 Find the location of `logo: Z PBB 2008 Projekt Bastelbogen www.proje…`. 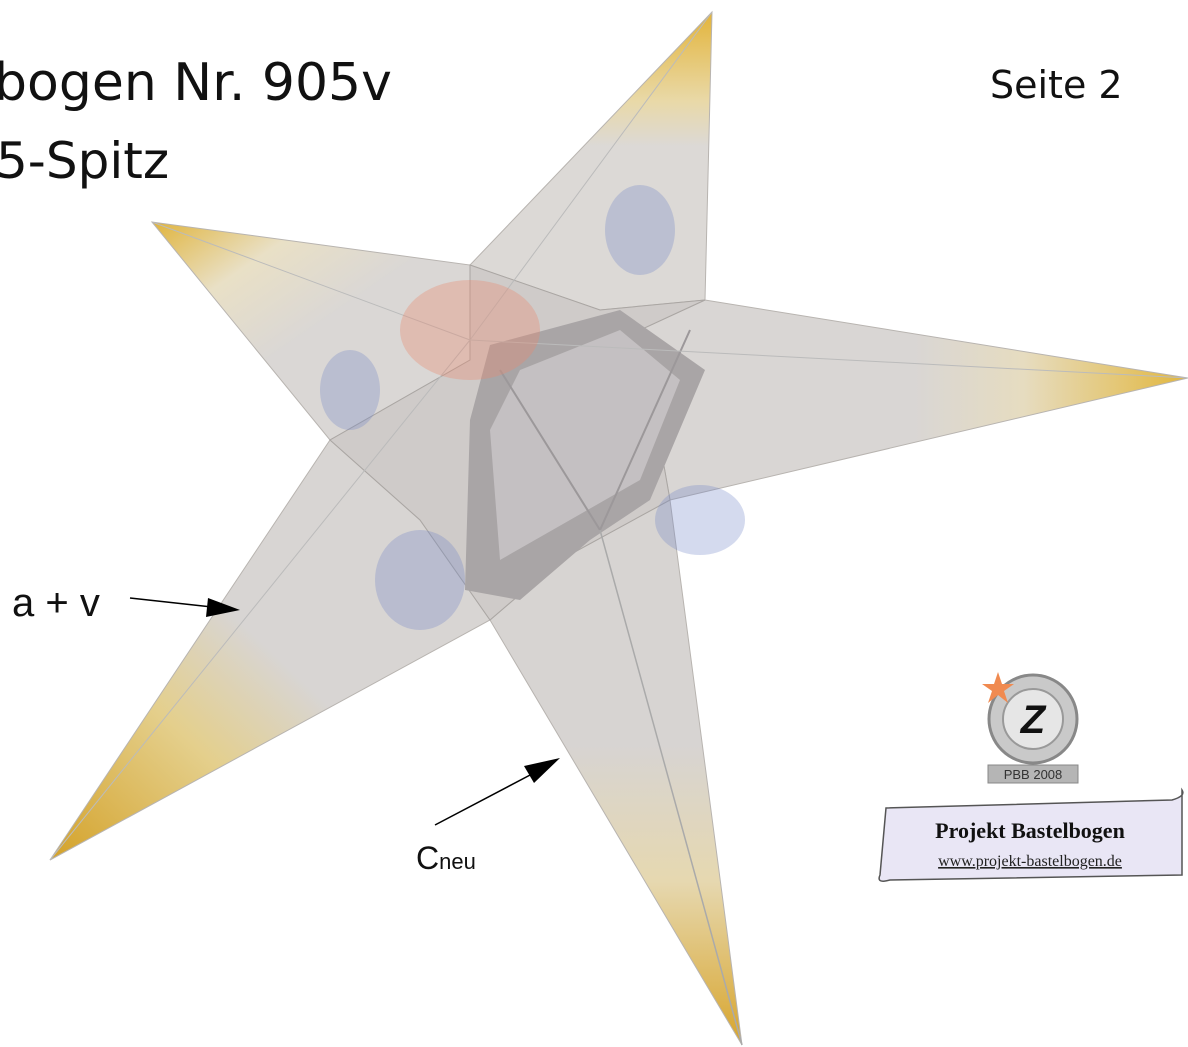

logo: Z PBB 2008 Projekt Bastelbogen www.proje… is located at coordinates (1031, 777).